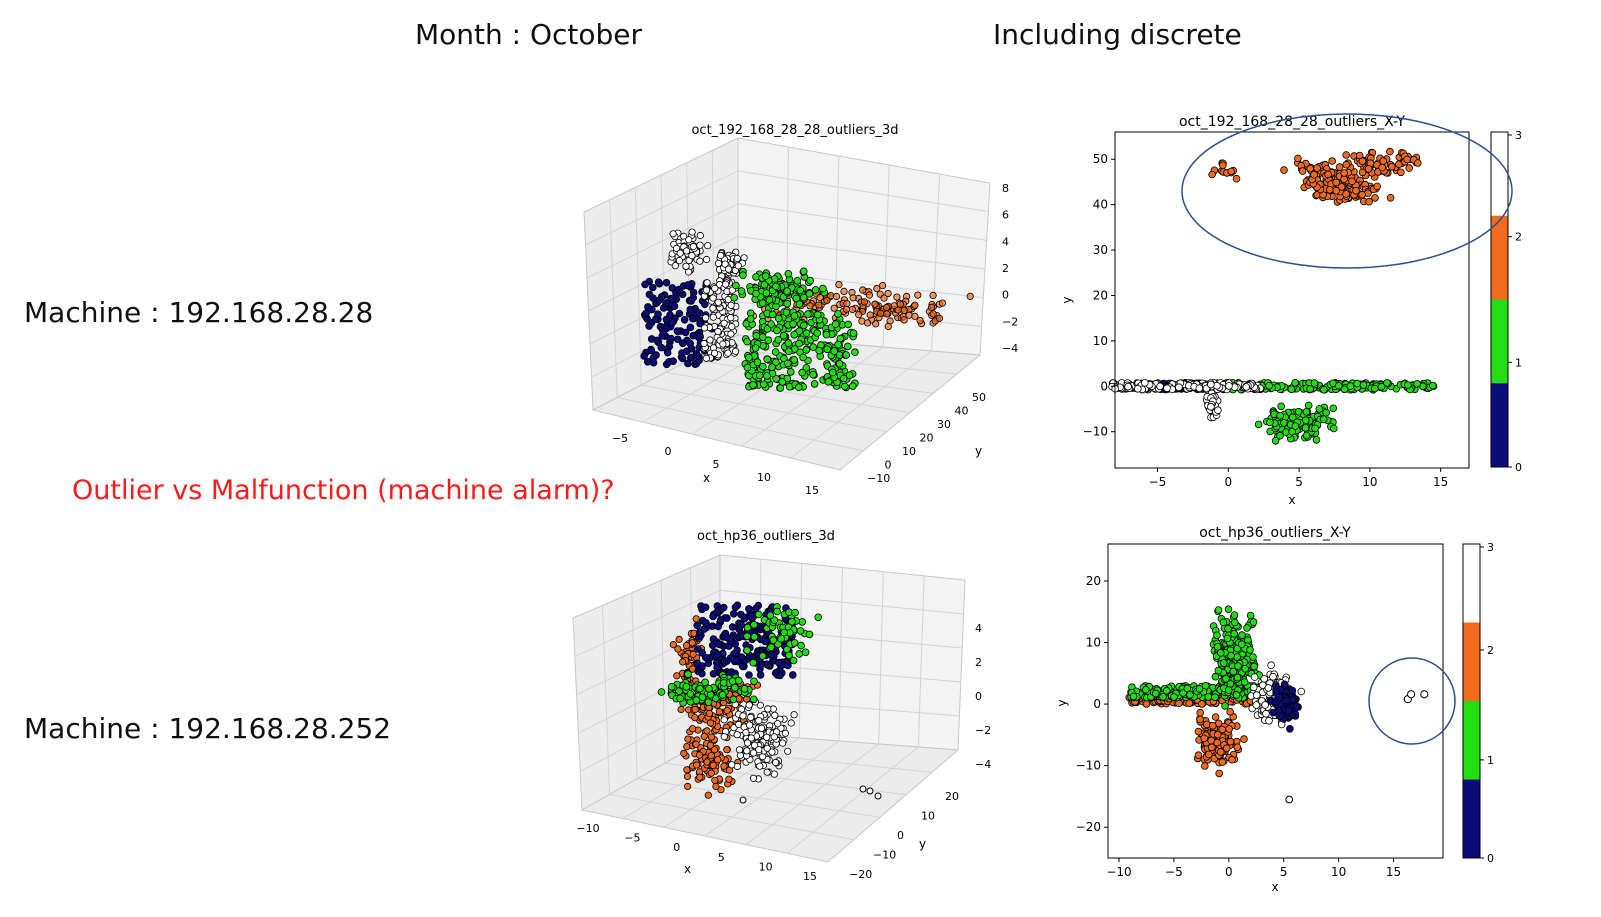 The height and width of the screenshot is (917, 1601). What do you see at coordinates (860, 874) in the screenshot?
I see `tick-label: −20` at bounding box center [860, 874].